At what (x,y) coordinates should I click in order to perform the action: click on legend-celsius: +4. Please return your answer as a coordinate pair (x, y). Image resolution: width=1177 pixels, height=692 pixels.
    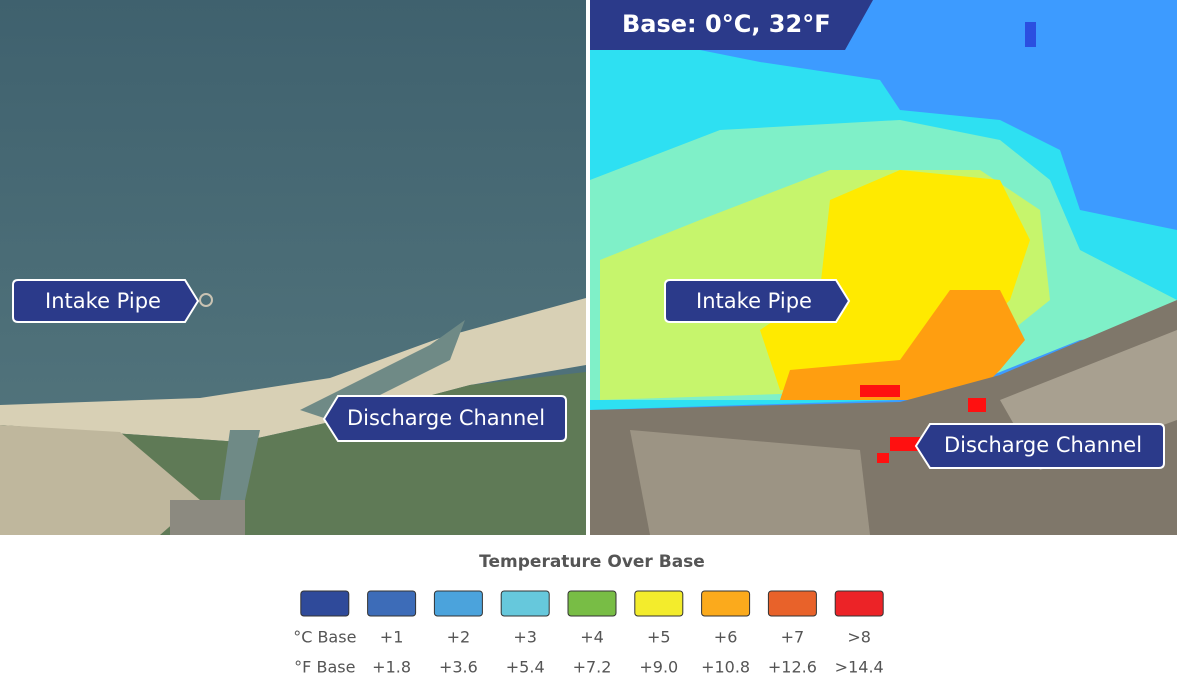
    Looking at the image, I should click on (592, 637).